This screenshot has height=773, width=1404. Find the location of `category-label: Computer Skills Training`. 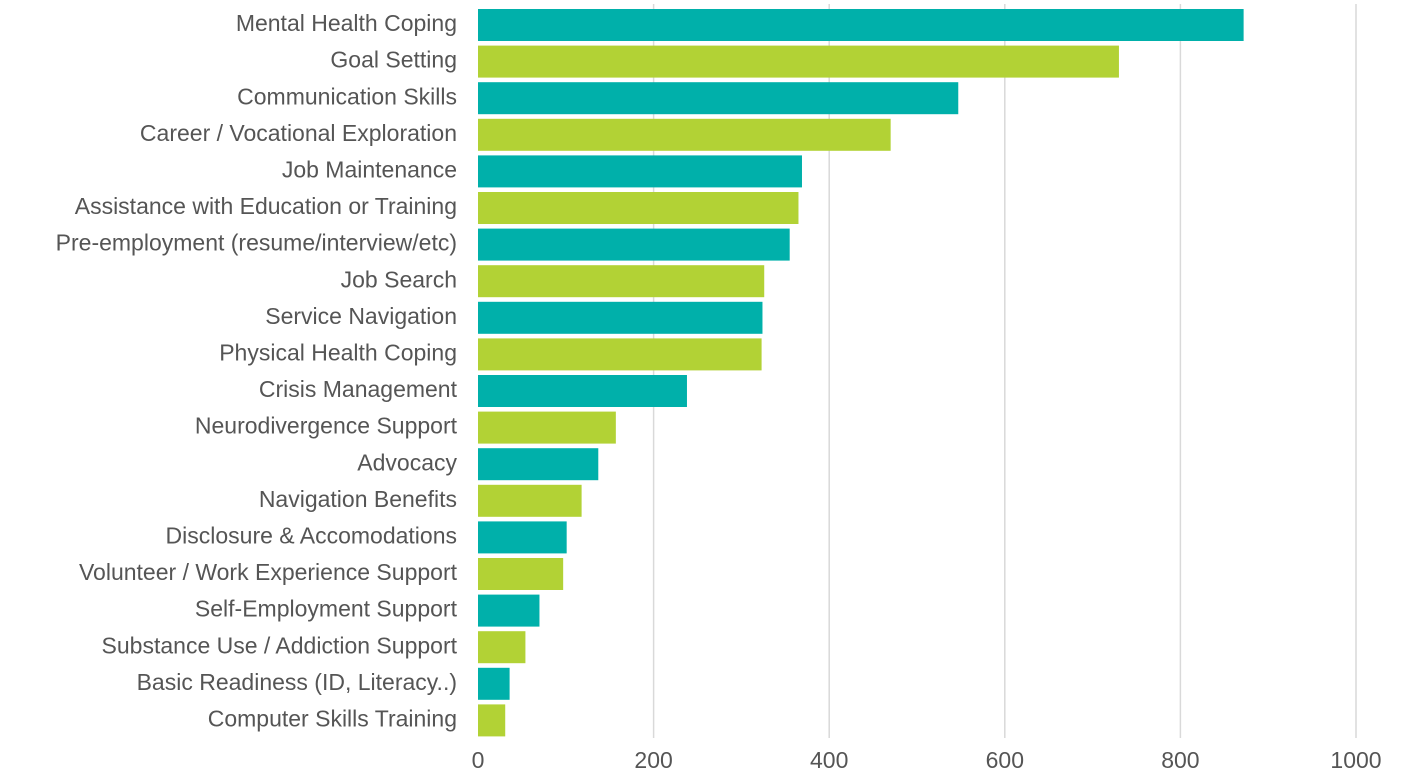

category-label: Computer Skills Training is located at coordinates (332, 718).